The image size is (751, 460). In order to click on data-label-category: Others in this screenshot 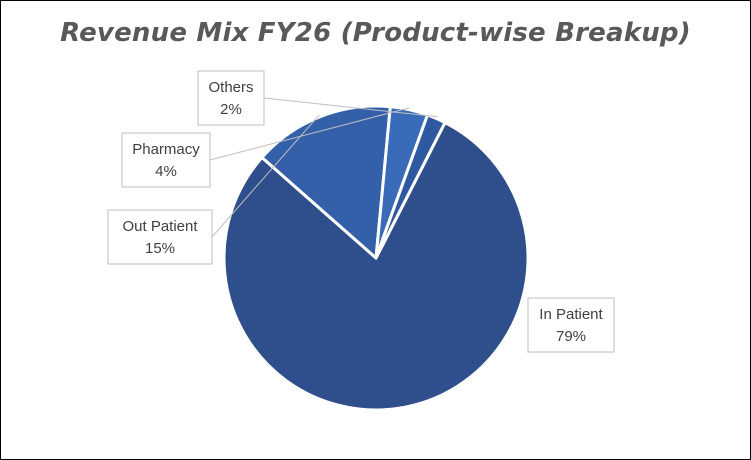, I will do `click(230, 87)`.